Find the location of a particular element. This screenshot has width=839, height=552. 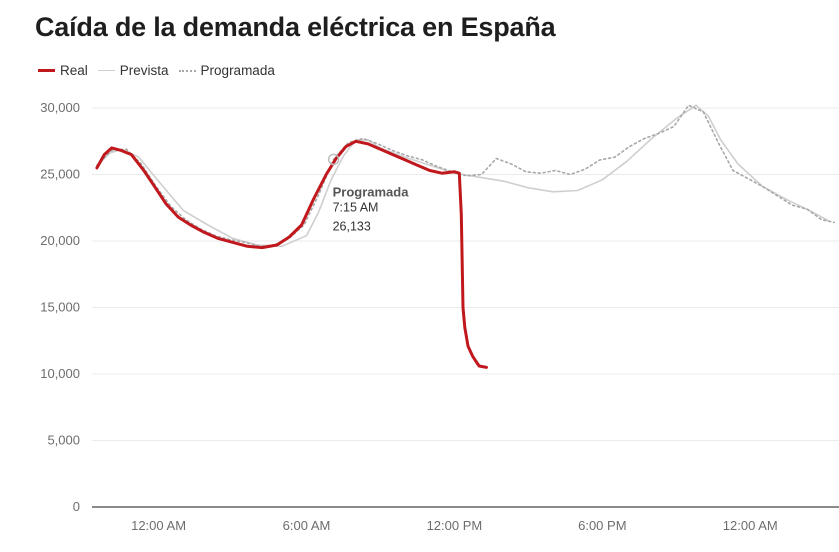

legend-swatch-programada is located at coordinates (187, 70).